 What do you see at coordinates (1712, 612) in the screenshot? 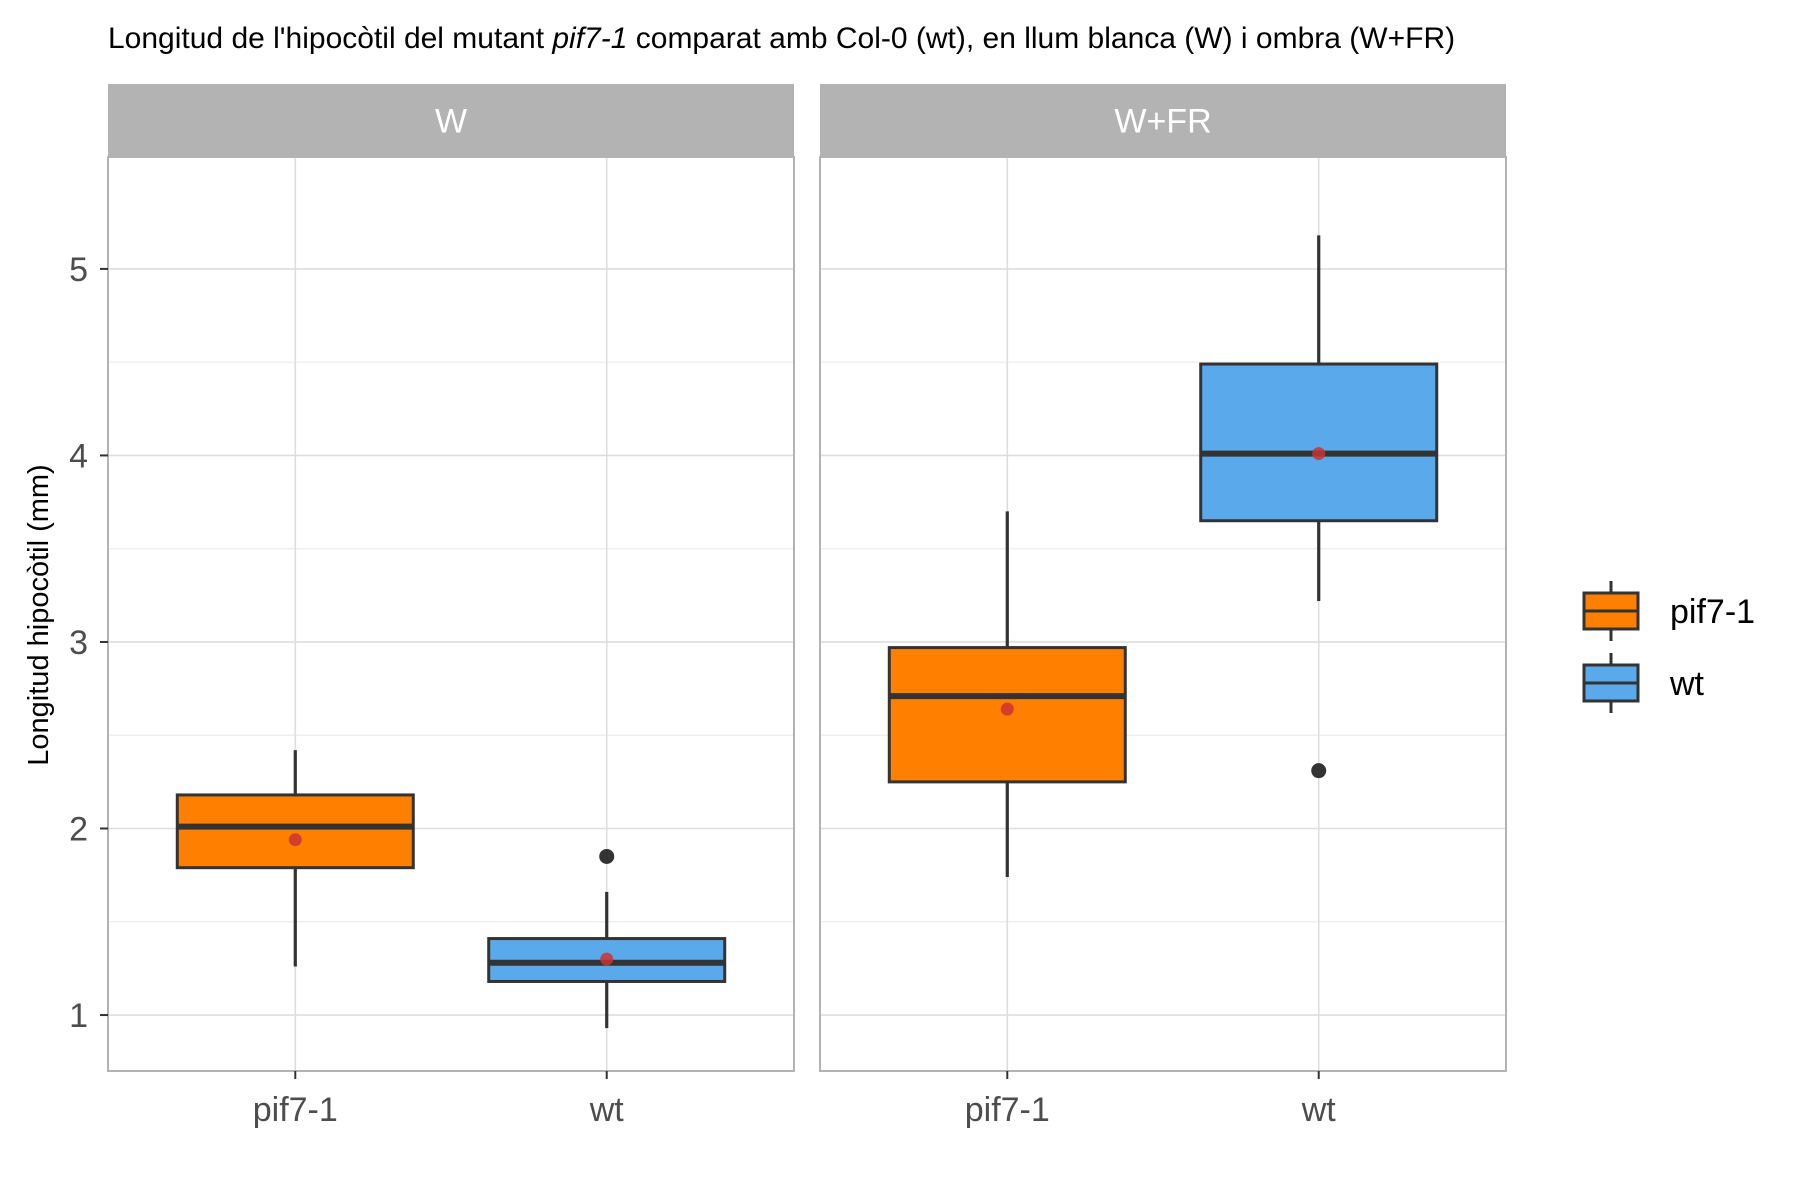
I see `legend-label: pif7-1` at bounding box center [1712, 612].